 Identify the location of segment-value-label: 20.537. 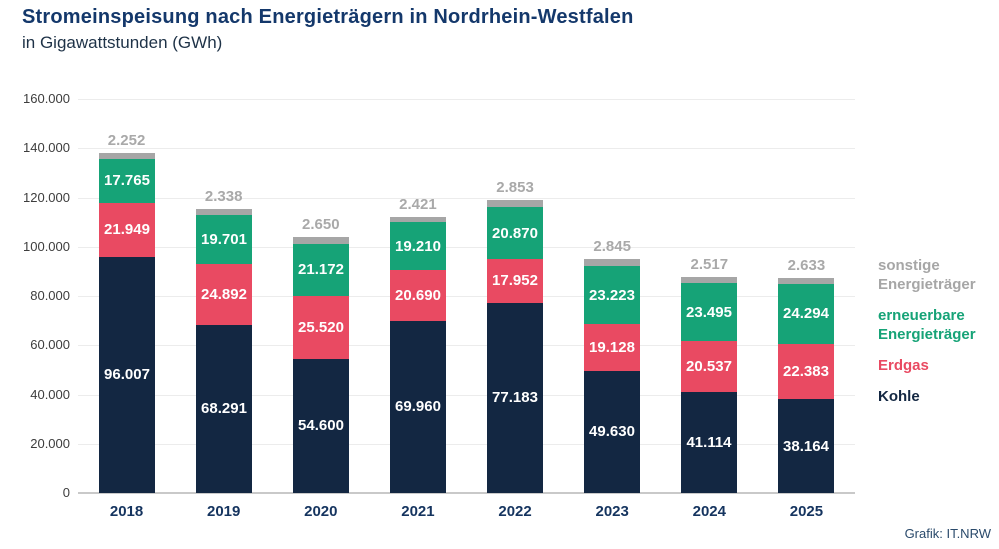
(709, 366).